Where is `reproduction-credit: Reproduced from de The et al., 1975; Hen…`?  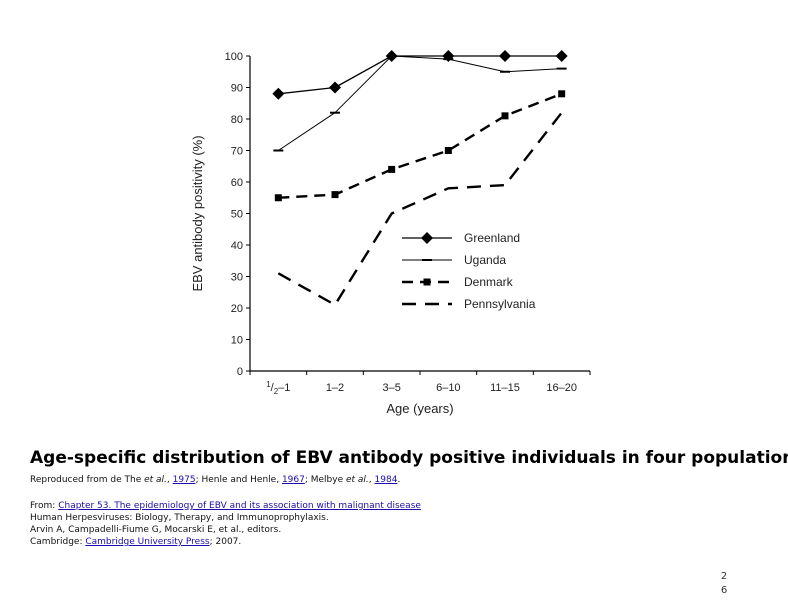
reproduction-credit: Reproduced from de The et al., 1975; Hen… is located at coordinates (215, 480).